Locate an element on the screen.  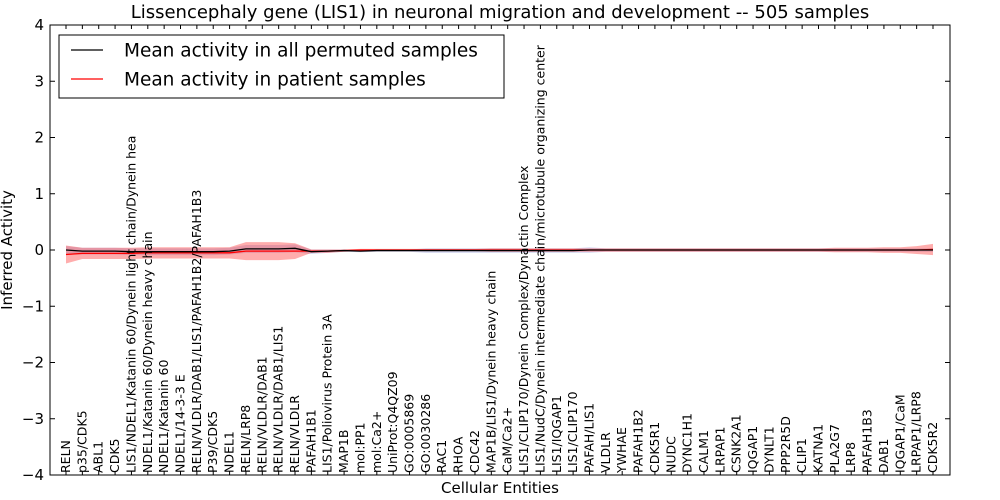
x-tick-label: DYNLT1 is located at coordinates (768, 449).